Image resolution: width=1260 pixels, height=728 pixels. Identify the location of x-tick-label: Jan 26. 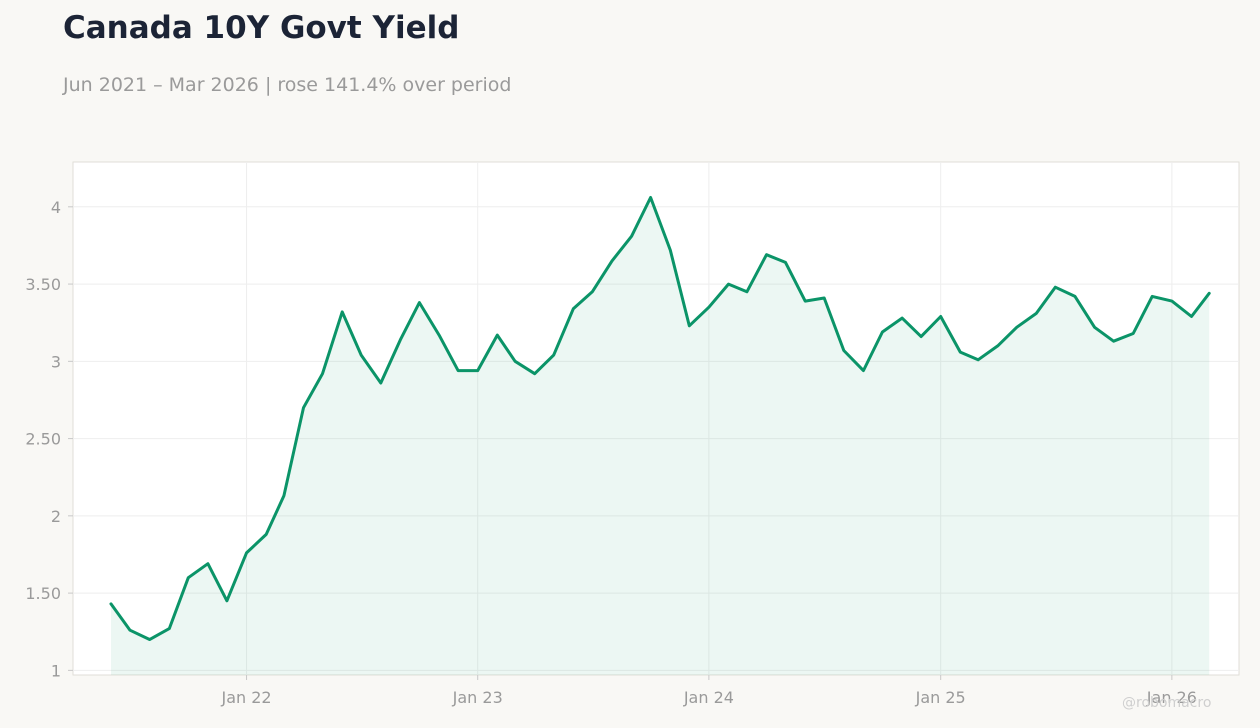
(1171, 697).